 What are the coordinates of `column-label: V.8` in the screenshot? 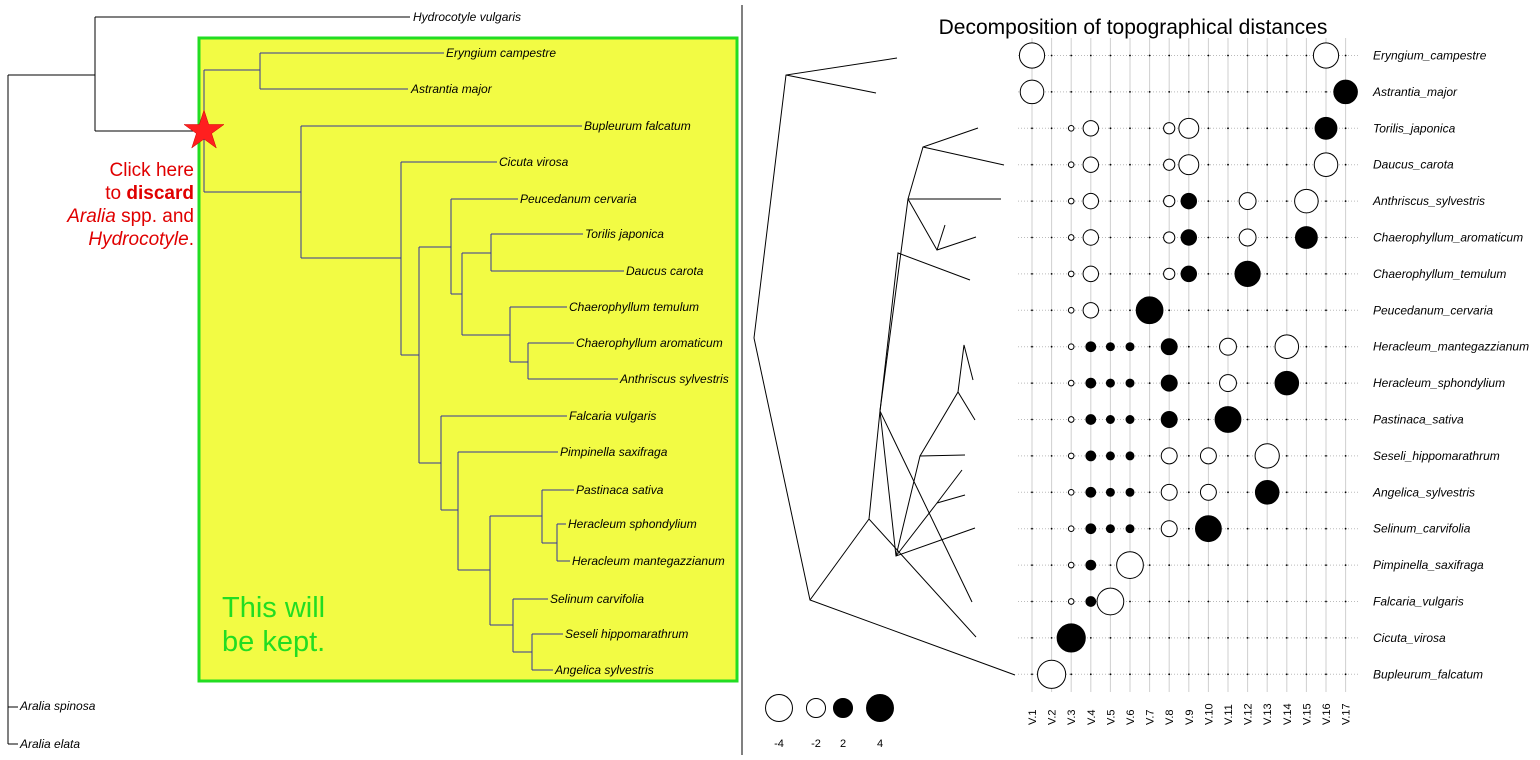 It's located at (1170, 717).